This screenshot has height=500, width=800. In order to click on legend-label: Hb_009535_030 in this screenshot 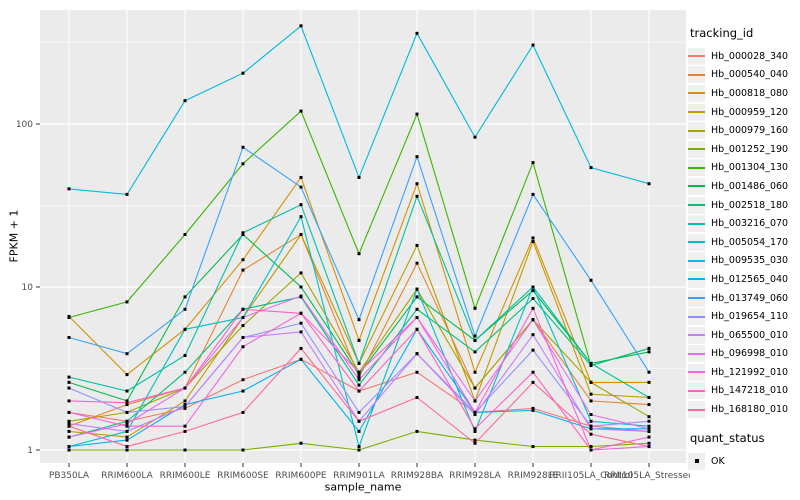, I will do `click(750, 261)`.